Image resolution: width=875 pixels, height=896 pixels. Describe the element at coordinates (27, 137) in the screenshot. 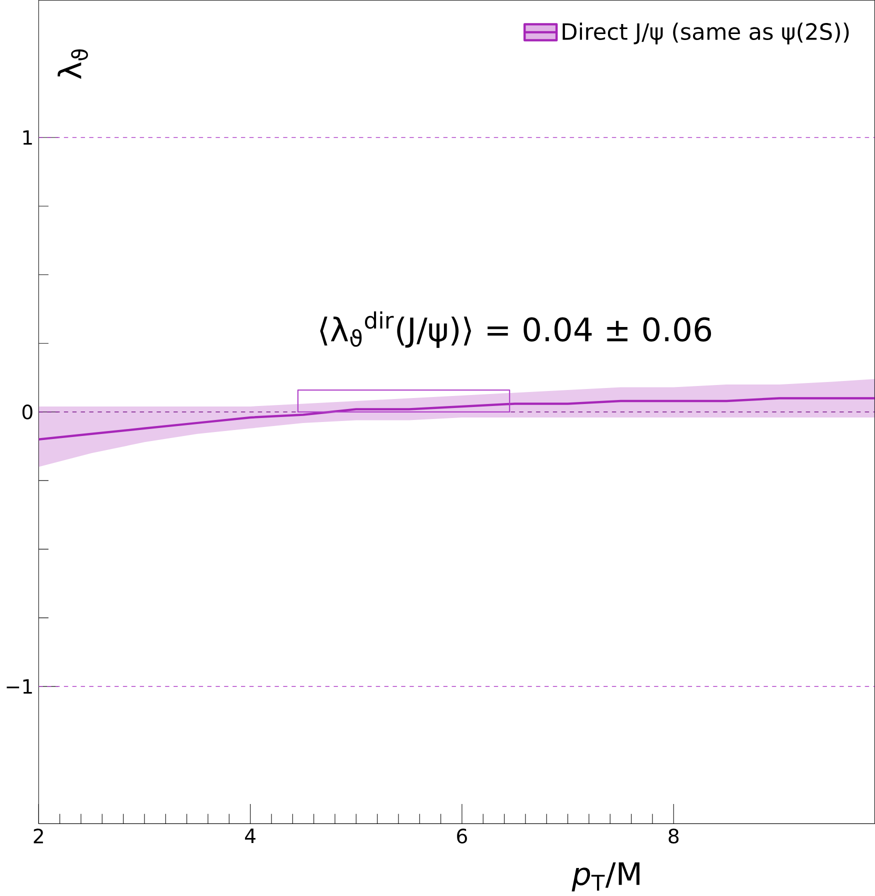

I see `y-tick-label: 1` at that location.